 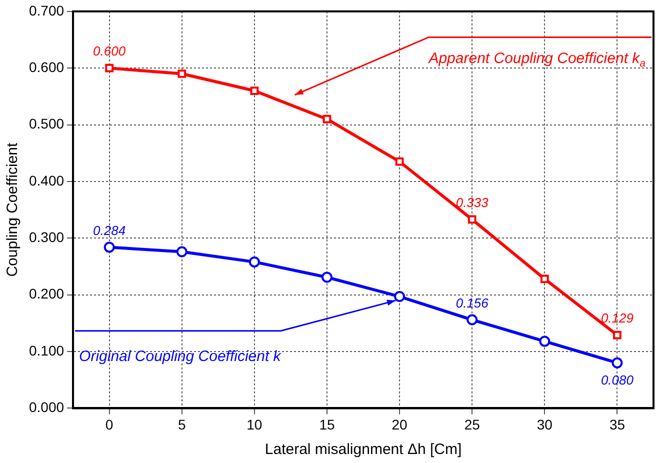 I want to click on y-tick-label: 0.100, so click(x=46, y=350).